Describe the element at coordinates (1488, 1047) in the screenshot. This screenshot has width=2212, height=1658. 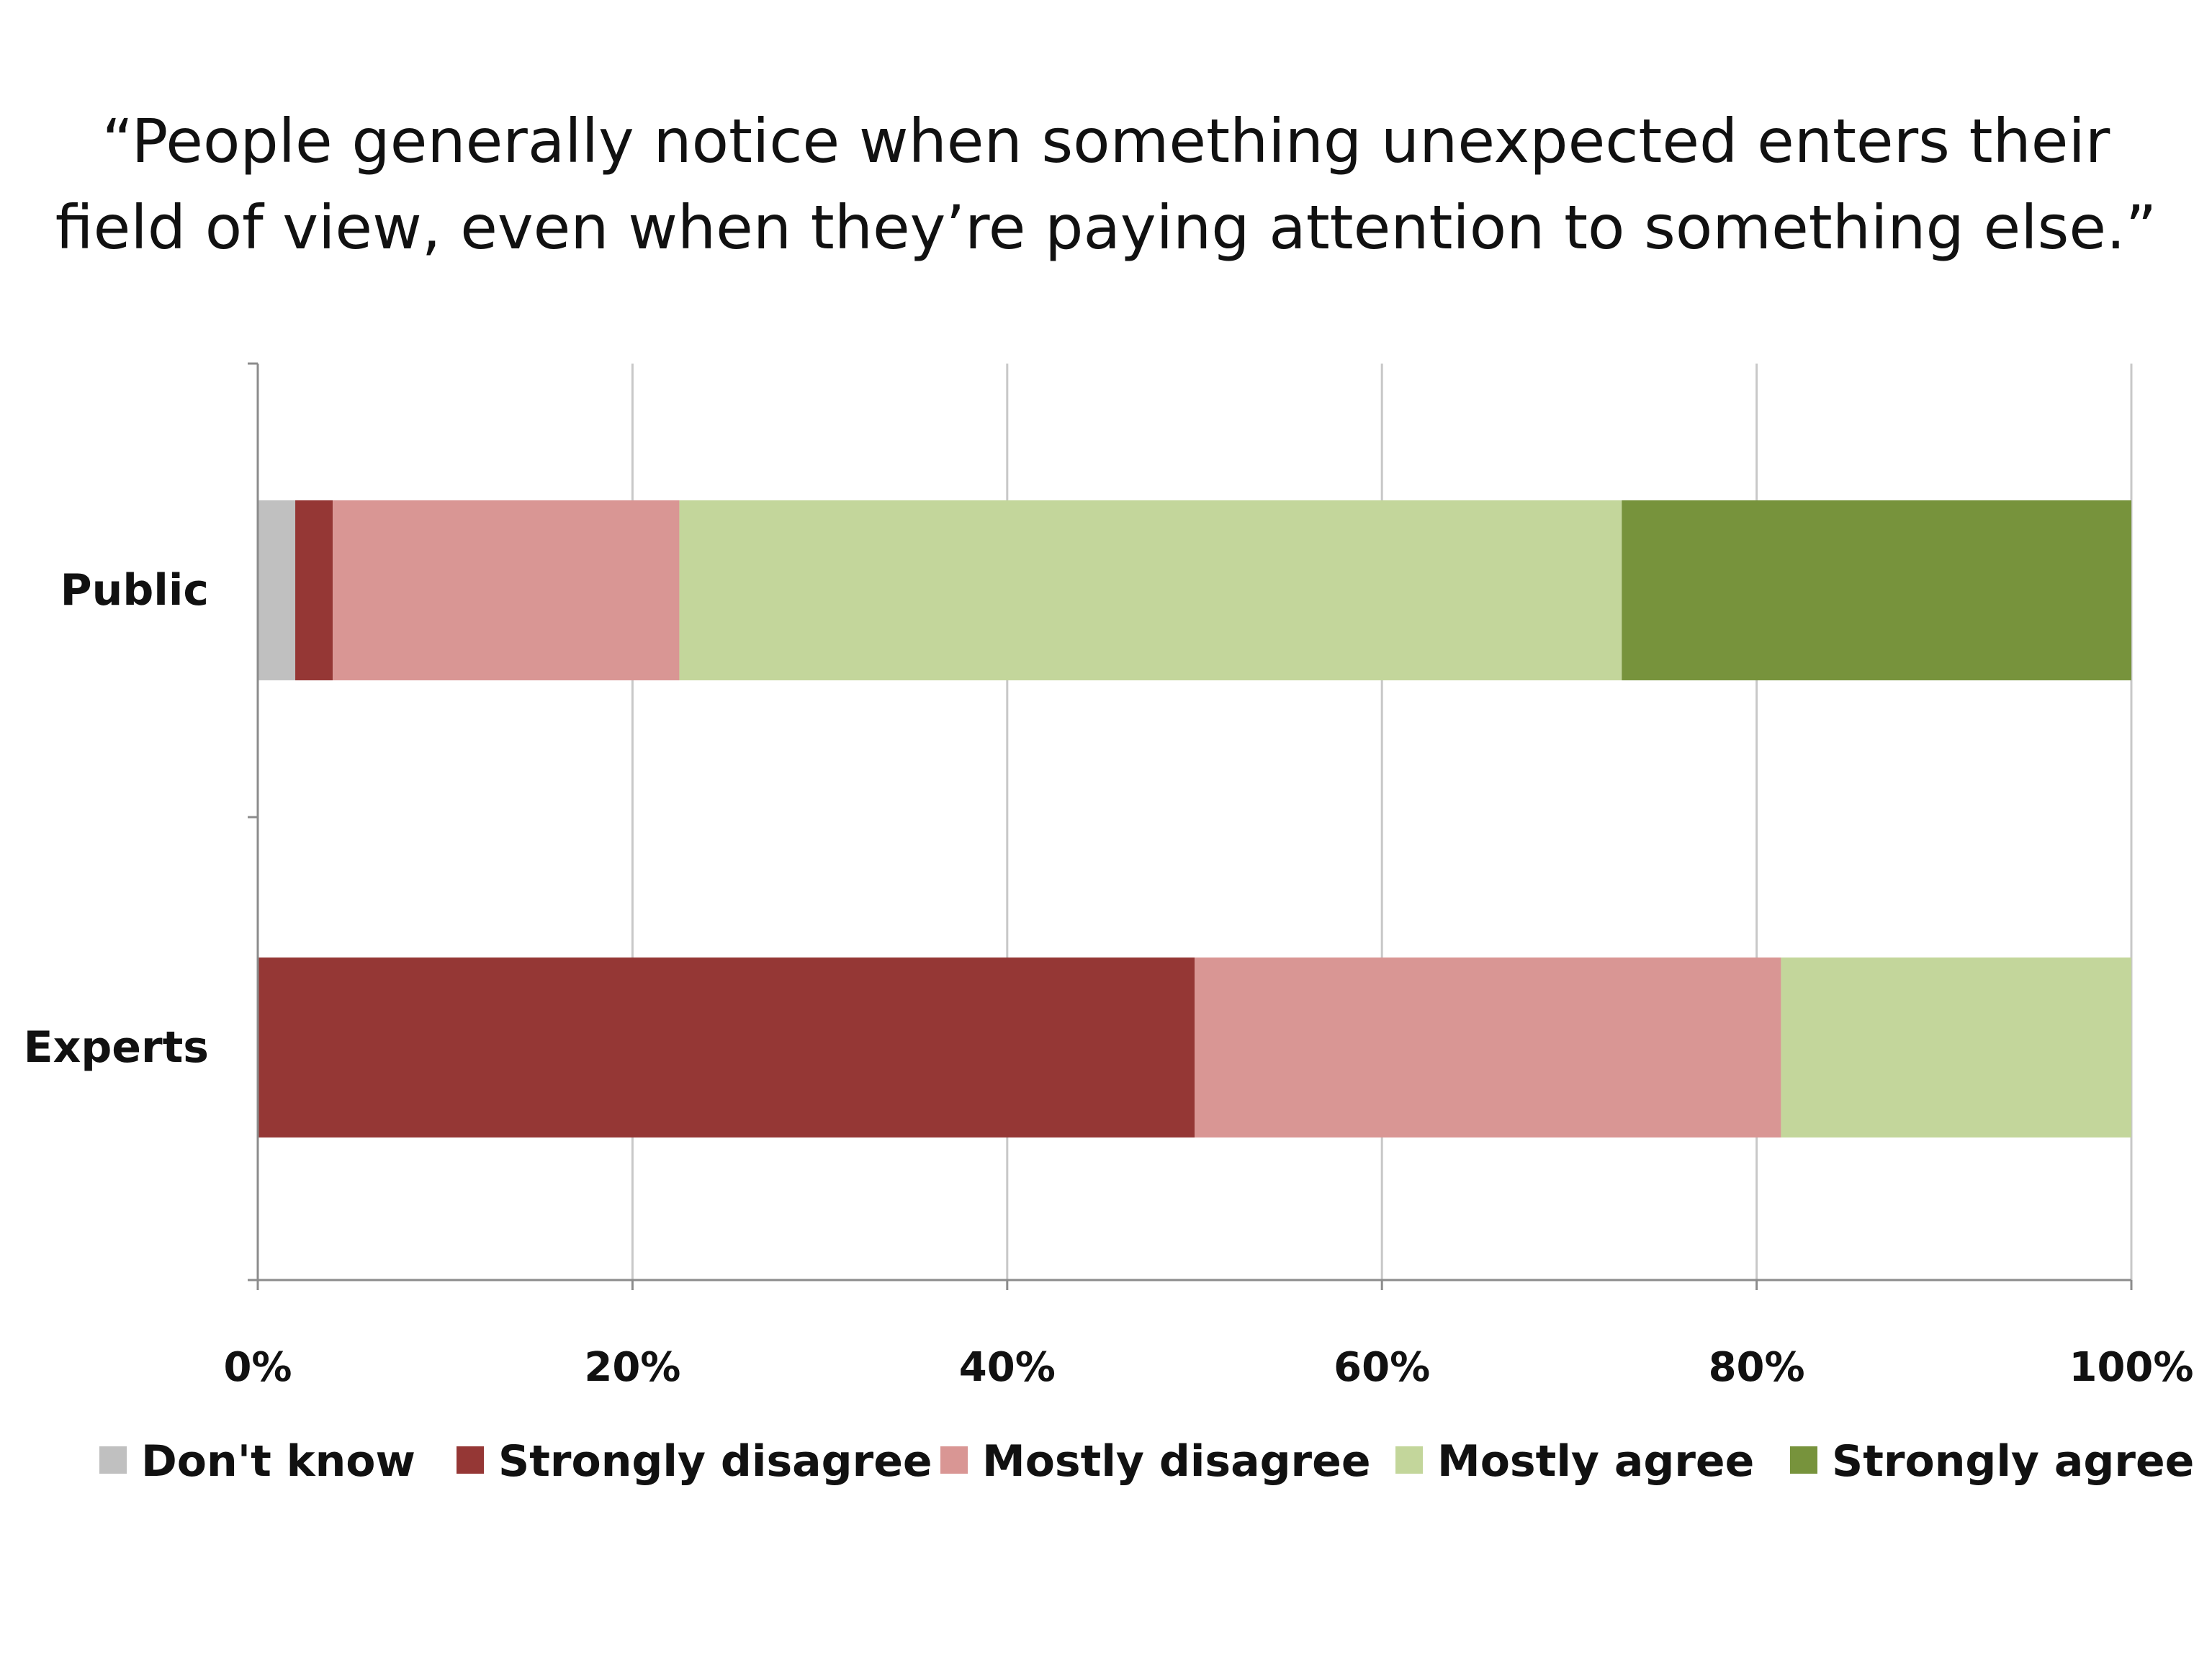
I see `bar-segment-experts-mostly-disagree` at that location.